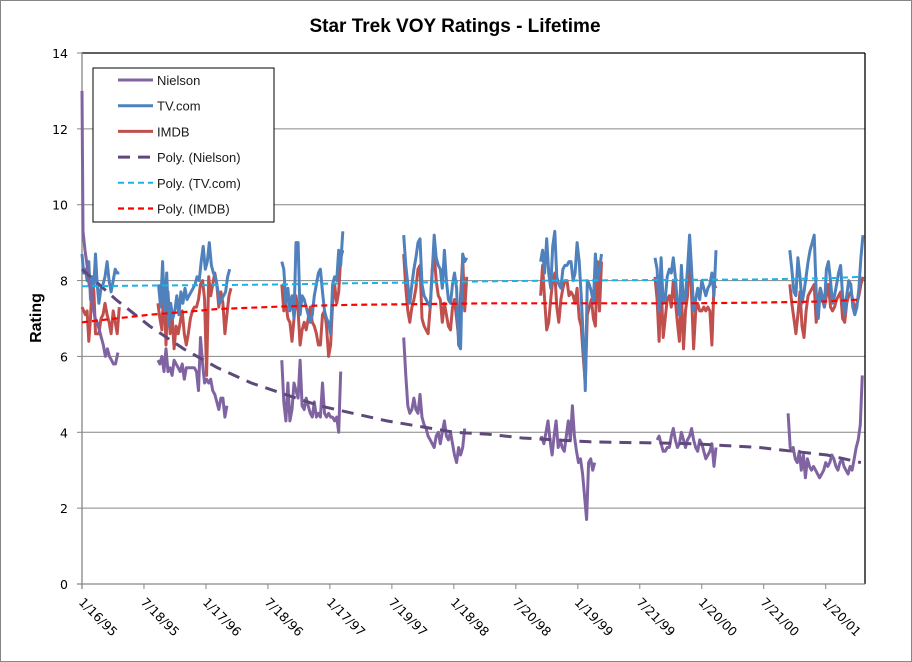 The height and width of the screenshot is (662, 912). I want to click on legend-label: IMDB, so click(173, 131).